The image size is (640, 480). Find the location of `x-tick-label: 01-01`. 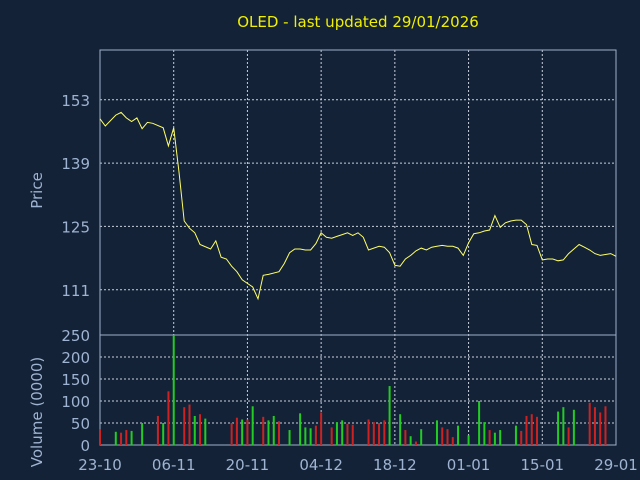

x-tick-label: 01-01 is located at coordinates (469, 465).